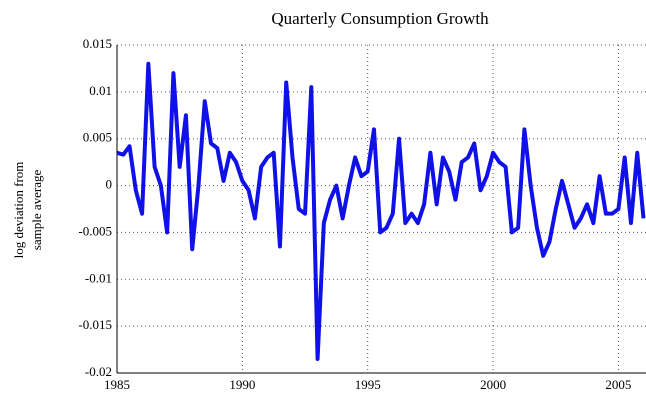  I want to click on x-tick-label: 1985, so click(117, 384).